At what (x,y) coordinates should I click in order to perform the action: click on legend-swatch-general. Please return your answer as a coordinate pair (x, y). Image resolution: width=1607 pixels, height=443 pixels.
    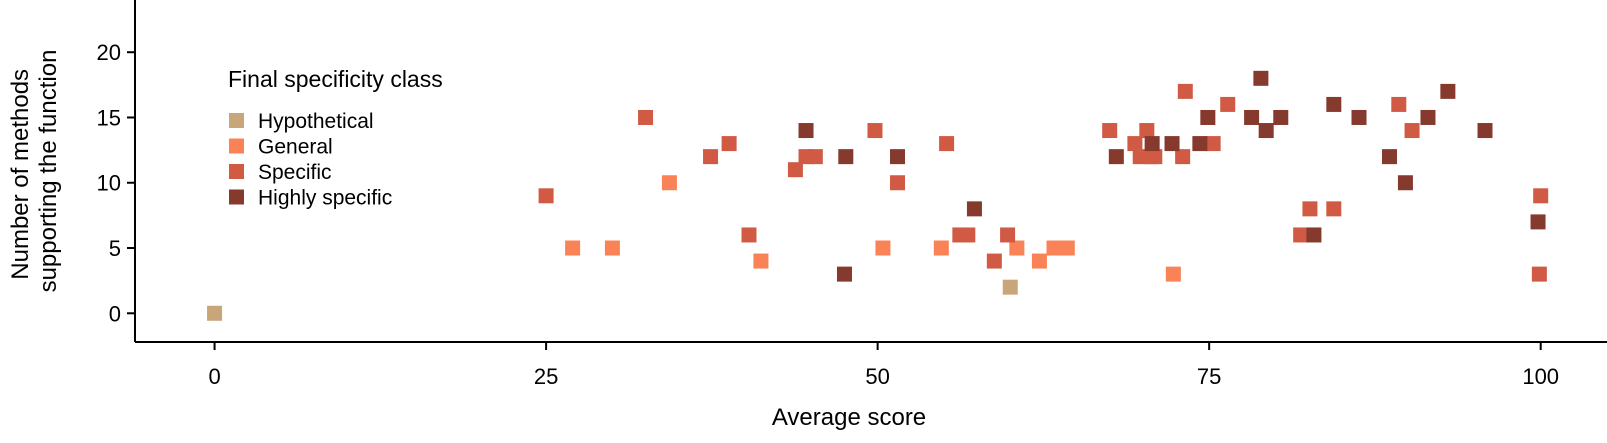
    Looking at the image, I should click on (236, 146).